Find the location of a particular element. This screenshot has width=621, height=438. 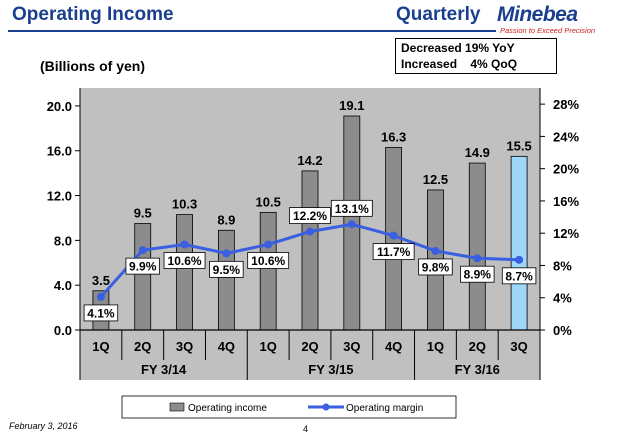

left-axis-tick-label: 4.0 is located at coordinates (63, 285).